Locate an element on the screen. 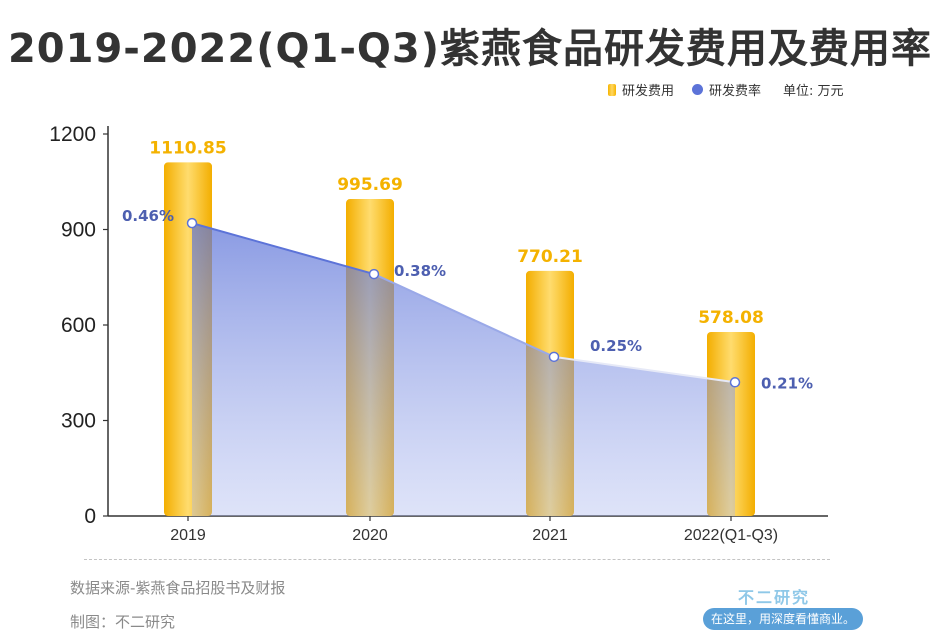 The image size is (940, 644). rate-value-label: 0.38% is located at coordinates (420, 271).